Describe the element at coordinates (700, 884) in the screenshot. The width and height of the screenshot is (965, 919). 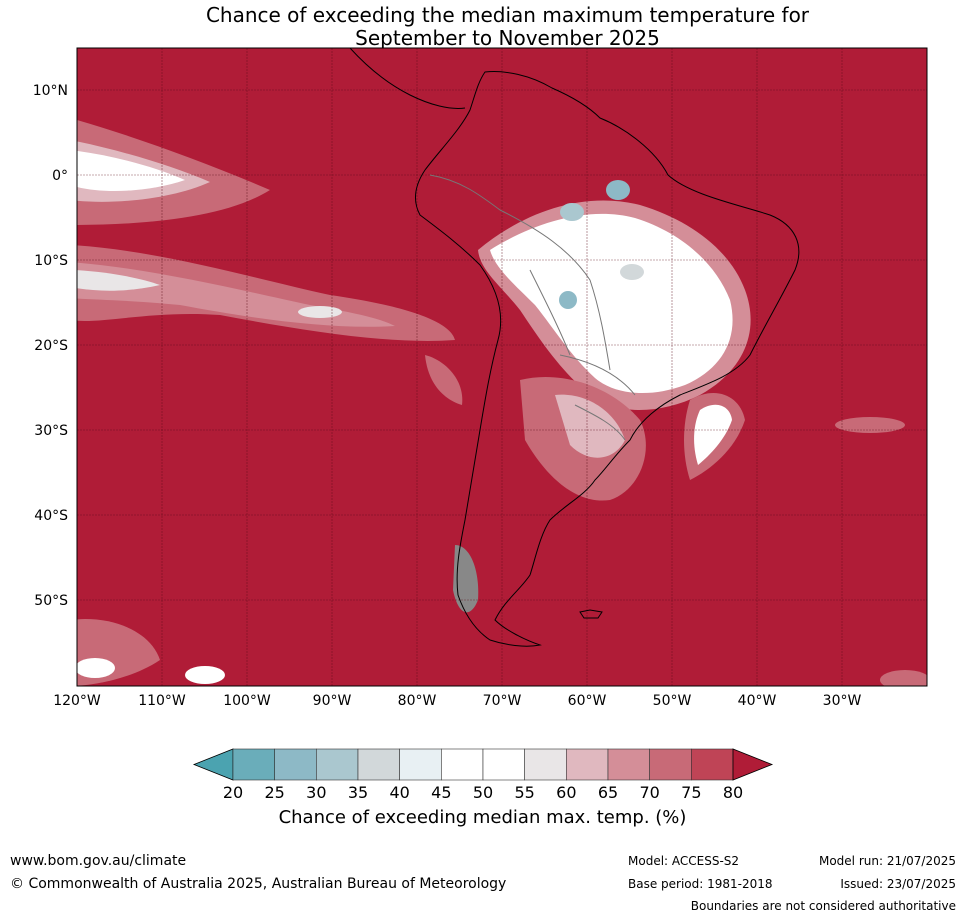
I see `base-period-text: Base period: 1981-2018` at that location.